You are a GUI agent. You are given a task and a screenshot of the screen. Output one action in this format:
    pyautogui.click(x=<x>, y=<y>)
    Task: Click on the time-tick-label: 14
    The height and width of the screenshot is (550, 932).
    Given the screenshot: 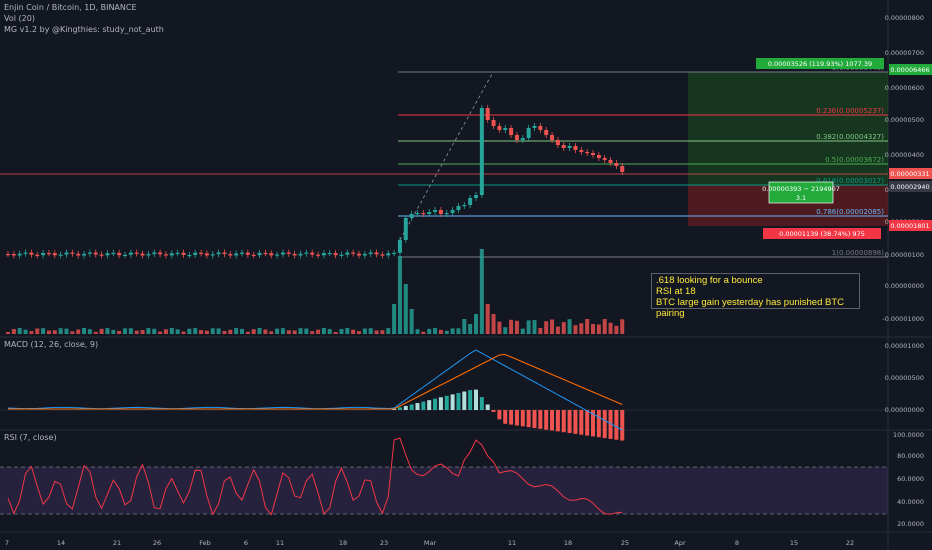 What is the action you would take?
    pyautogui.click(x=61, y=543)
    